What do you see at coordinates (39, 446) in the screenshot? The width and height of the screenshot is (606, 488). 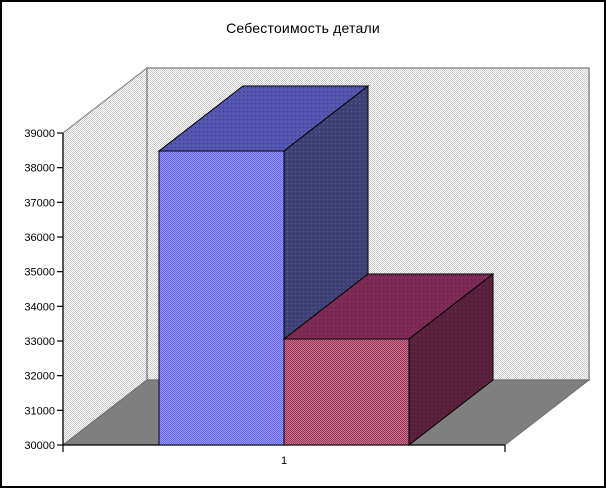 I see `y-tick-label: 30000` at bounding box center [39, 446].